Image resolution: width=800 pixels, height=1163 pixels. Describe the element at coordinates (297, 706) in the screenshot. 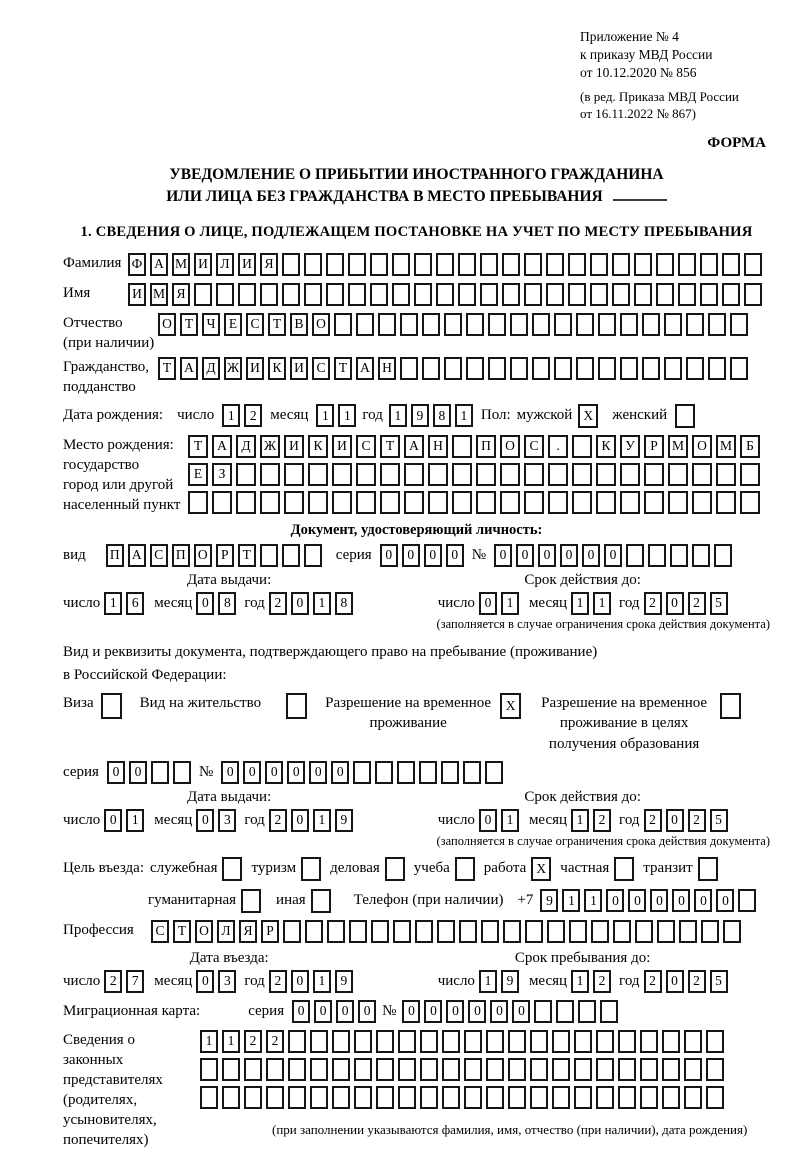

I see `option-residence-permit-checkbox` at that location.